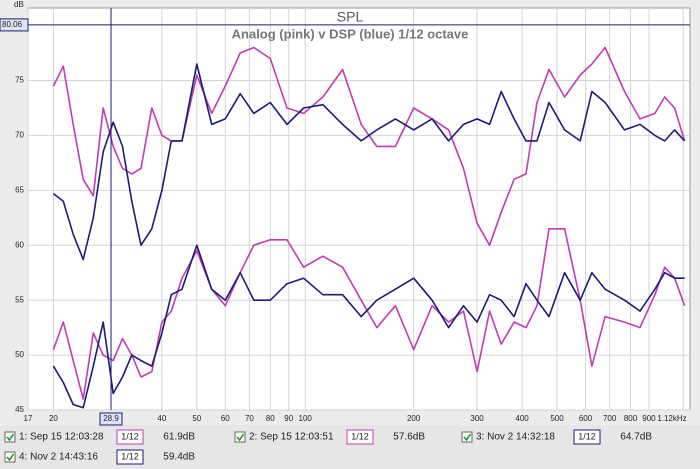 Image resolution: width=700 pixels, height=469 pixels. I want to click on cursor-value: 59.4dB, so click(179, 457).